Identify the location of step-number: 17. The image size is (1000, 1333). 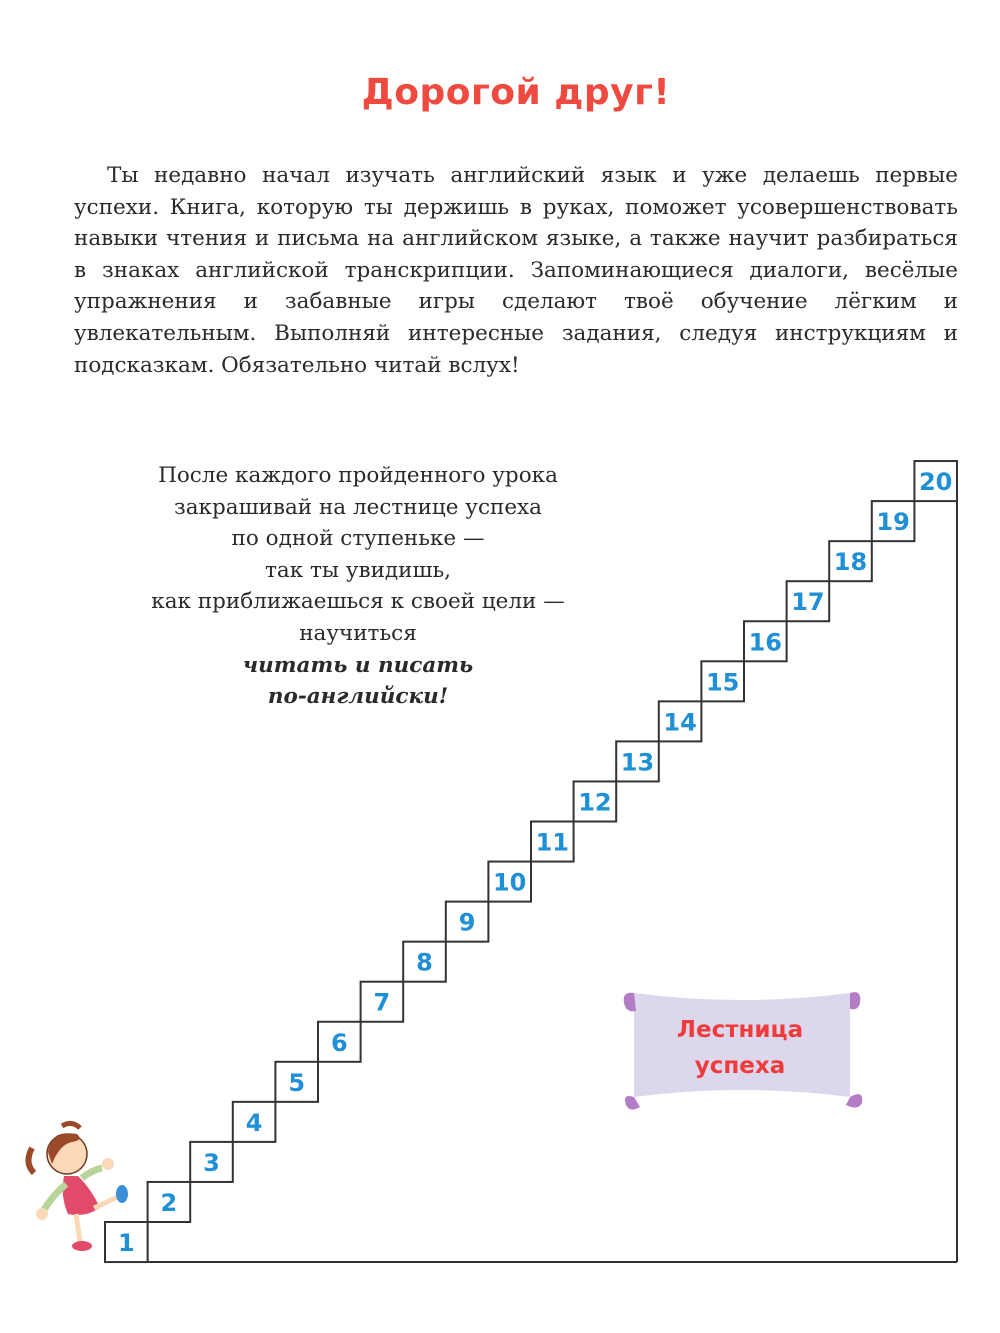
(807, 602).